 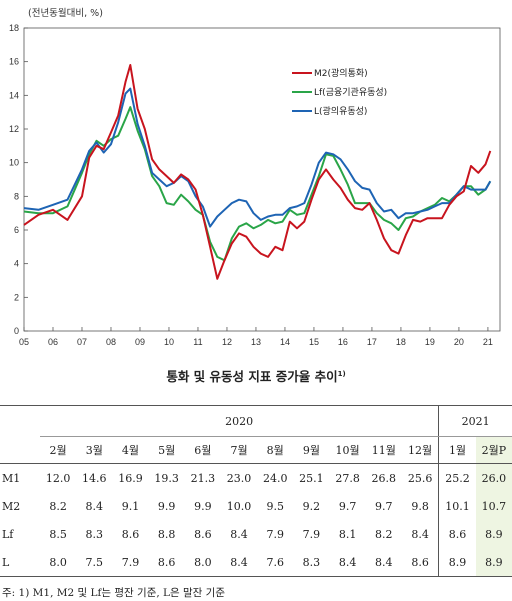 I want to click on table-cell: 9.8, so click(x=420, y=506).